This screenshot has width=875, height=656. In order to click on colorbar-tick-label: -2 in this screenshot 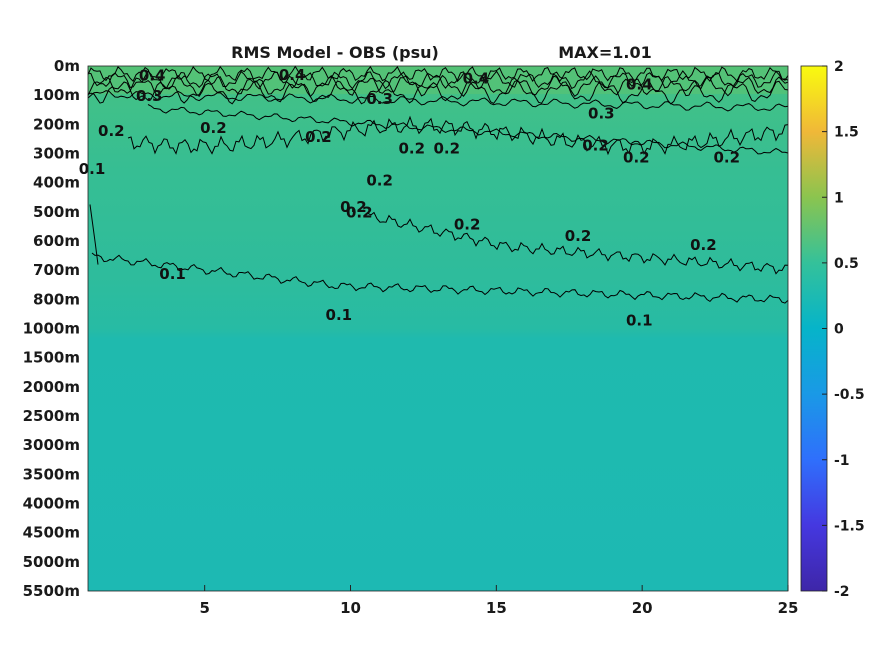, I will do `click(842, 592)`.